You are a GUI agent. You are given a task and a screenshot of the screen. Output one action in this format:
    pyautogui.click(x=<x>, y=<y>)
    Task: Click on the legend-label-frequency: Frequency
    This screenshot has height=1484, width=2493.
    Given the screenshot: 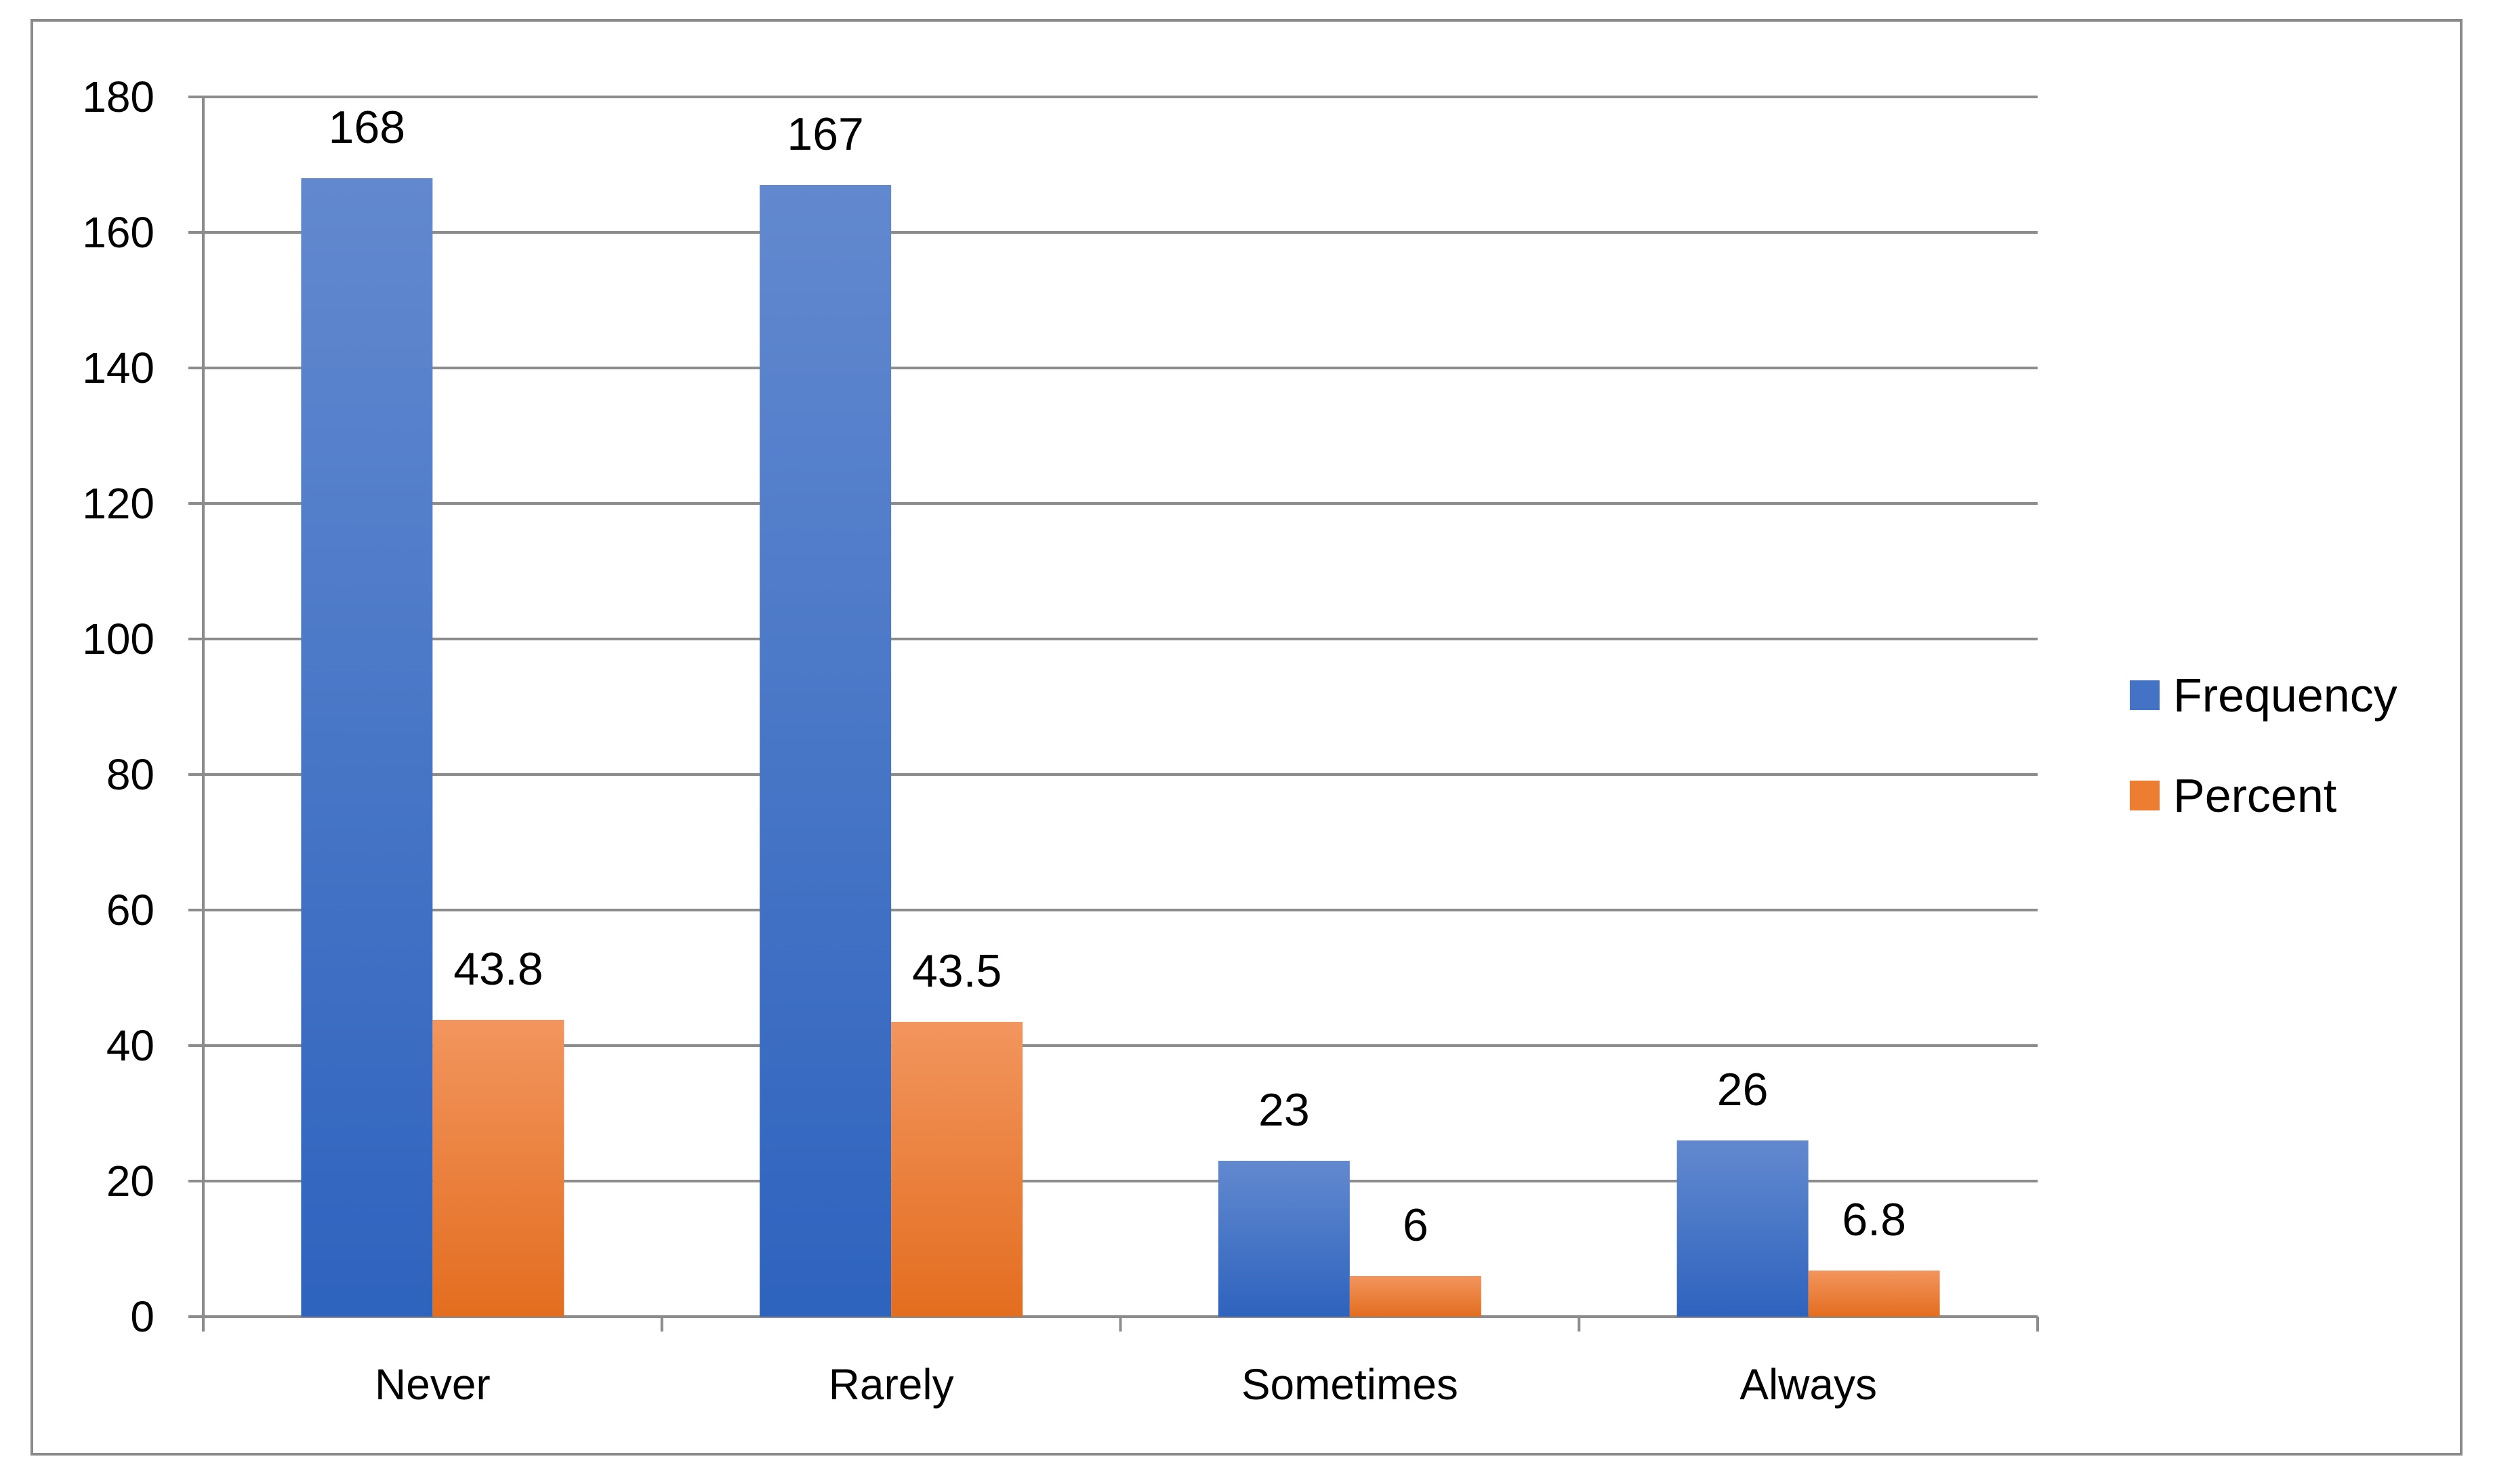 What is the action you would take?
    pyautogui.click(x=2285, y=695)
    